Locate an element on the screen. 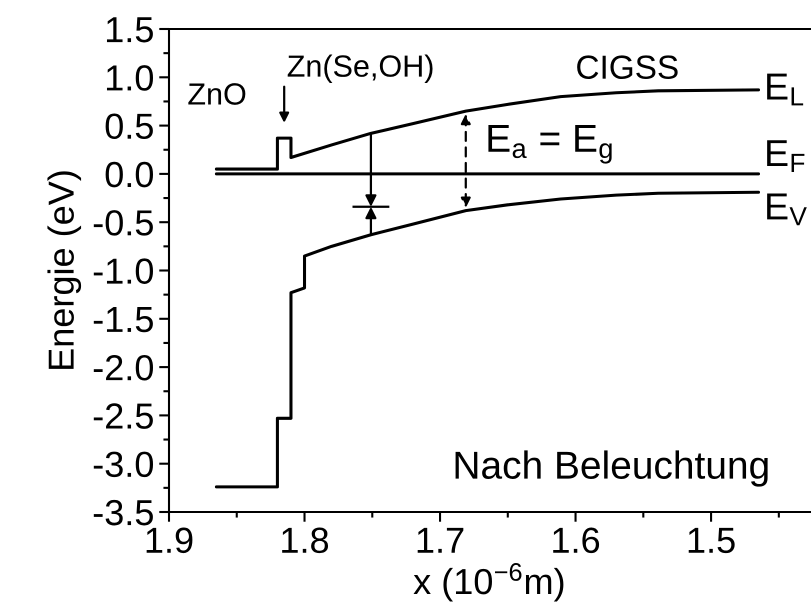  x-tick-label: 1.5 is located at coordinates (711, 541).